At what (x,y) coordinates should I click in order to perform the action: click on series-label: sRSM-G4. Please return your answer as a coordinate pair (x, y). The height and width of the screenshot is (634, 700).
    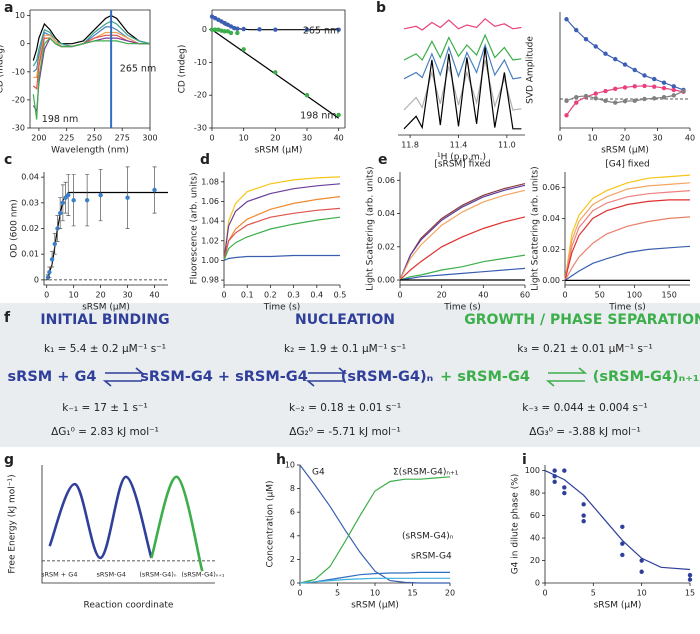
    Looking at the image, I should click on (431, 556).